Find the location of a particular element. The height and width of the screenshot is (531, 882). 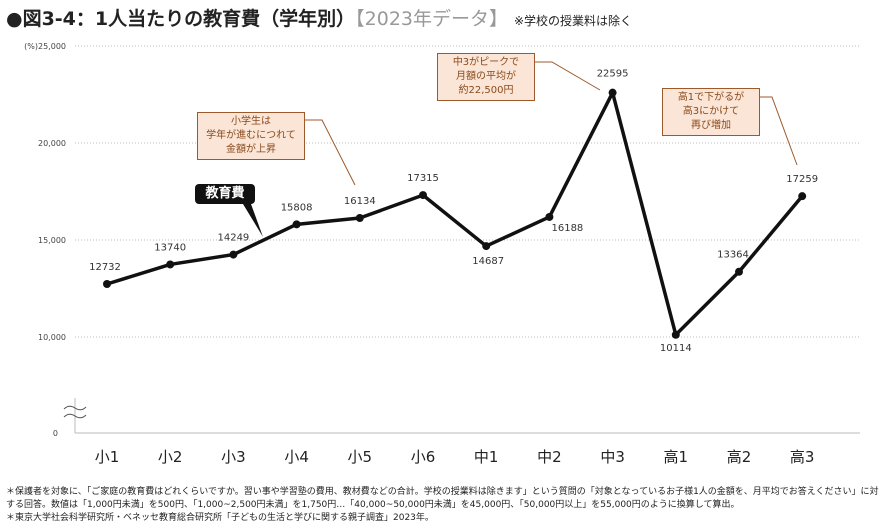

x-tick-label: 中3 is located at coordinates (612, 457).